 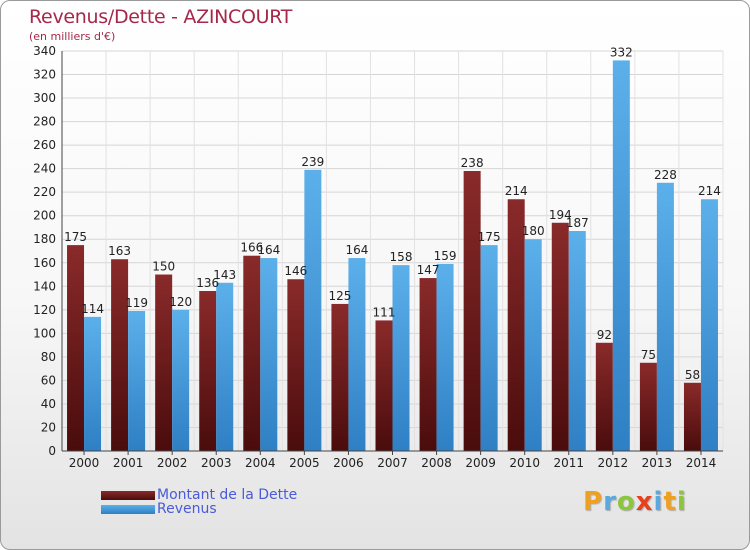 I want to click on y-tick-label: 160, so click(x=44, y=263).